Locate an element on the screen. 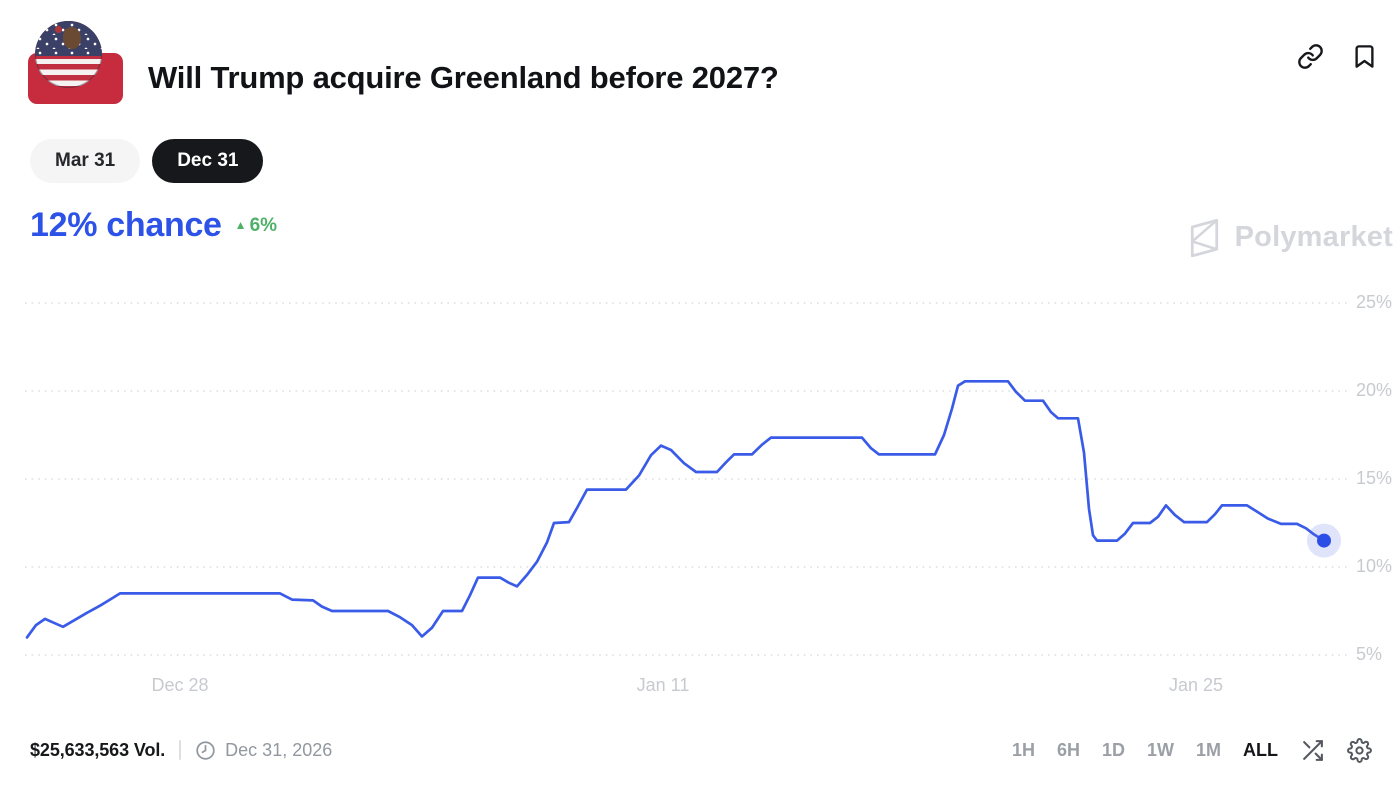 The width and height of the screenshot is (1400, 791). tab-mar-31: Mar 31 is located at coordinates (85, 161).